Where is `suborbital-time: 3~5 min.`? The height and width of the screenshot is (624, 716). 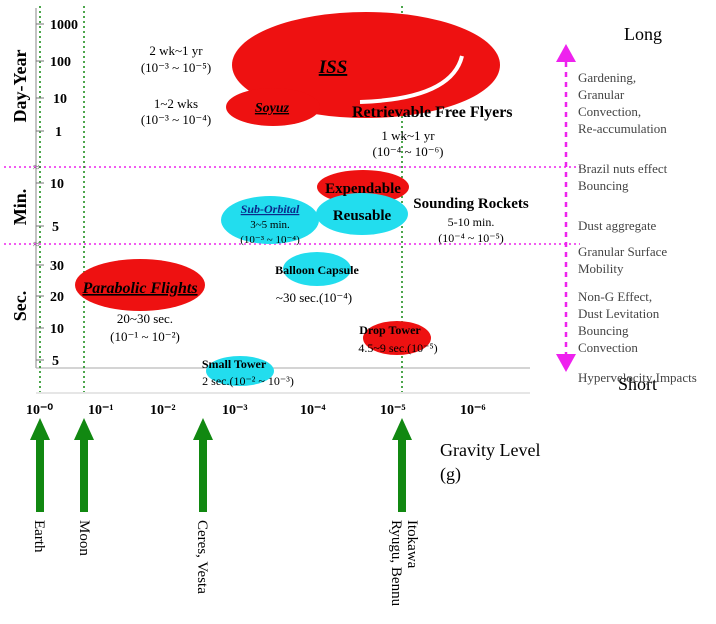
suborbital-time: 3~5 min. is located at coordinates (270, 225).